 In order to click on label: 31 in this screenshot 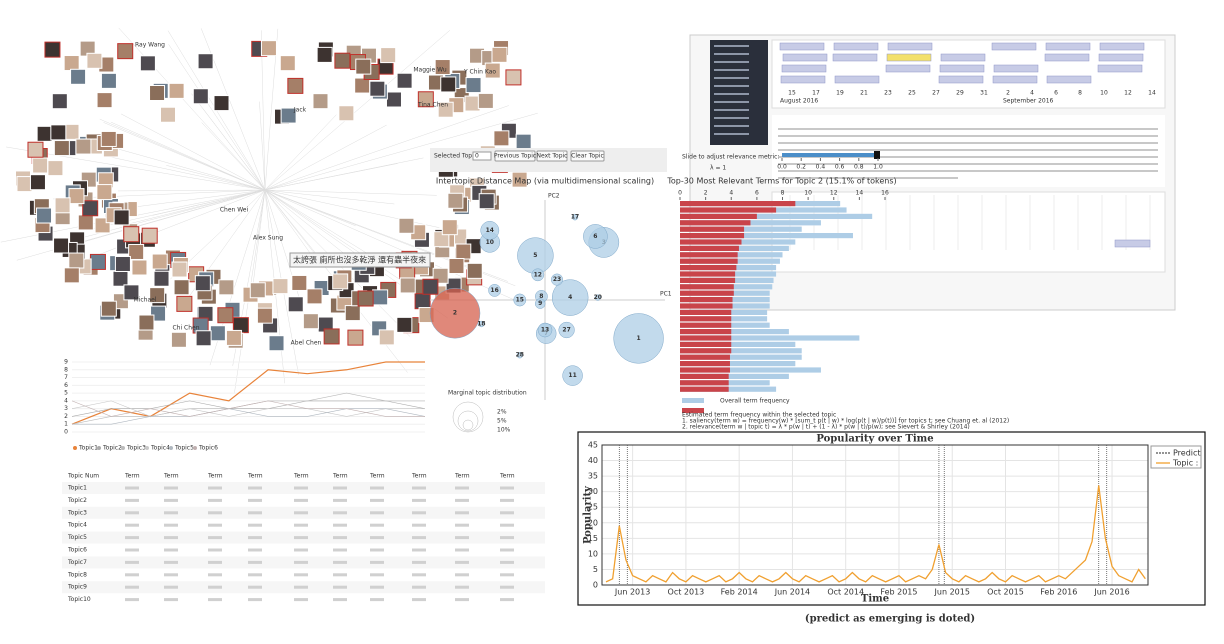, I will do `click(984, 93)`.